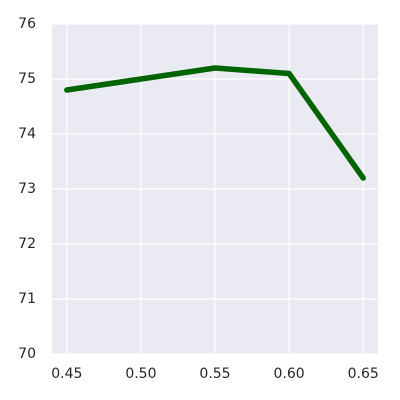 Image resolution: width=400 pixels, height=400 pixels. Describe the element at coordinates (363, 374) in the screenshot. I see `x-tick-label: 0.65` at that location.